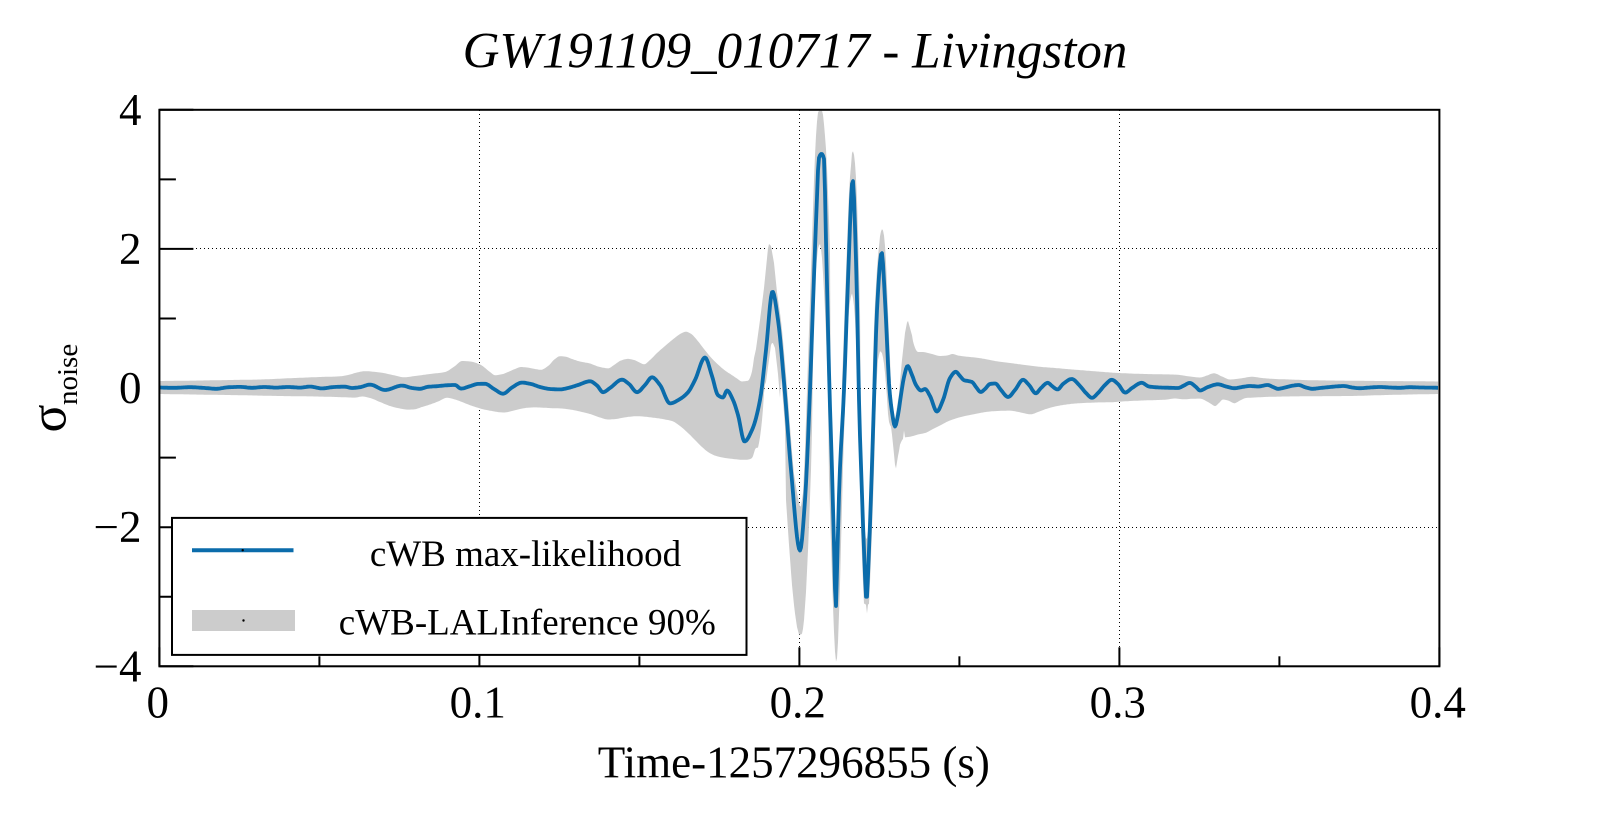 The image size is (1599, 813). I want to click on svg-text: 4, so click(130, 110).